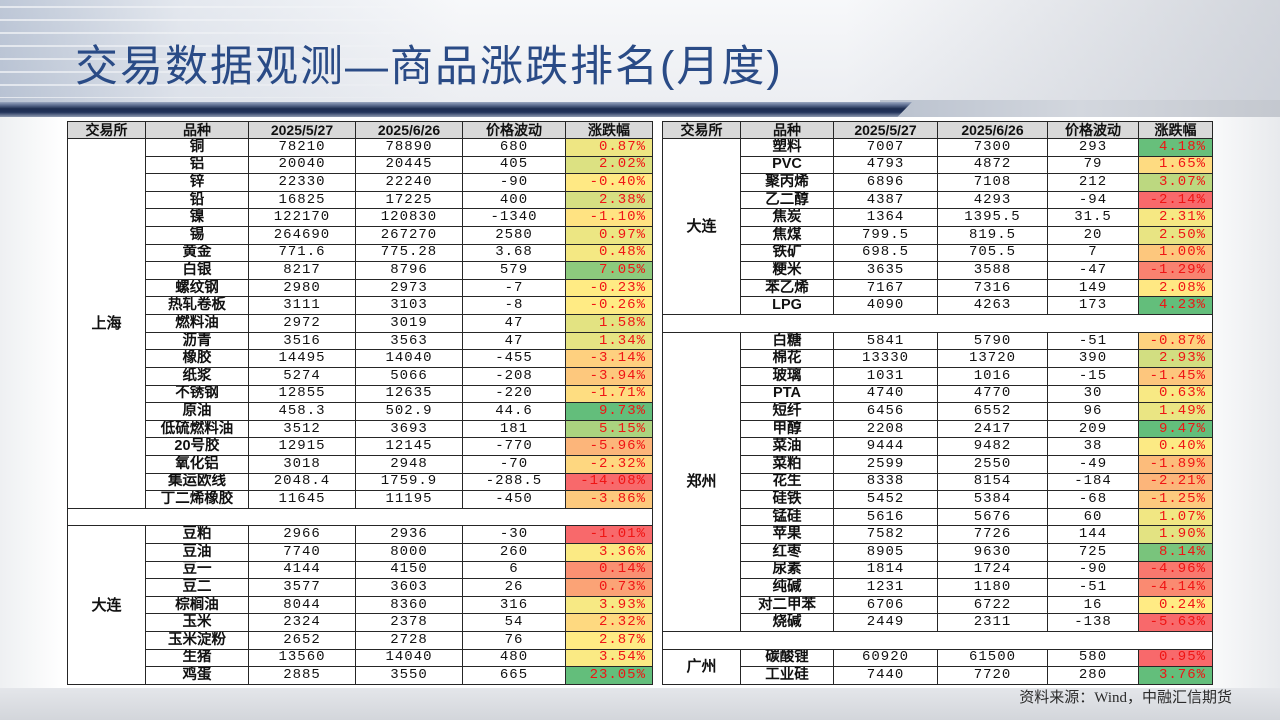  Describe the element at coordinates (514, 429) in the screenshot. I see `price-change-cell: 181` at that location.